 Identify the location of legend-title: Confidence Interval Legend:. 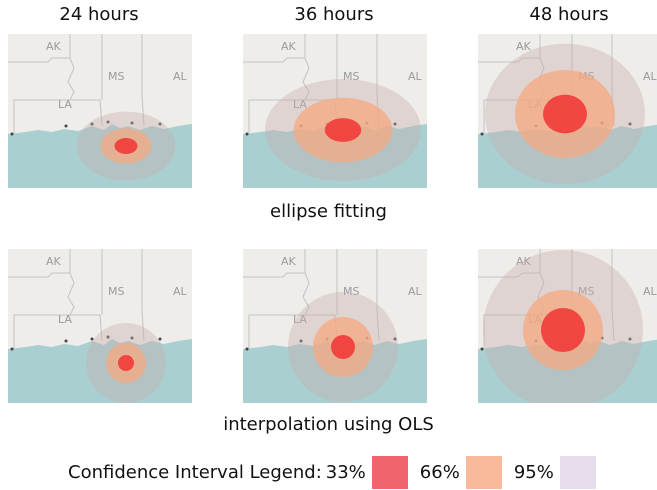
(195, 472).